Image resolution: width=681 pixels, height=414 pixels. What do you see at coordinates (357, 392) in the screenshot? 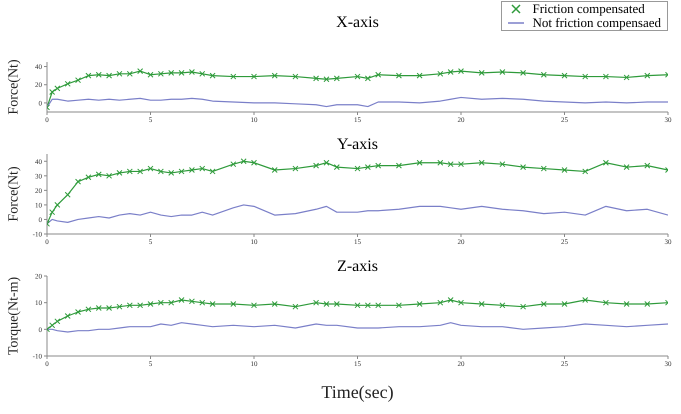
I see `x-axis-title: Time(sec)` at bounding box center [357, 392].